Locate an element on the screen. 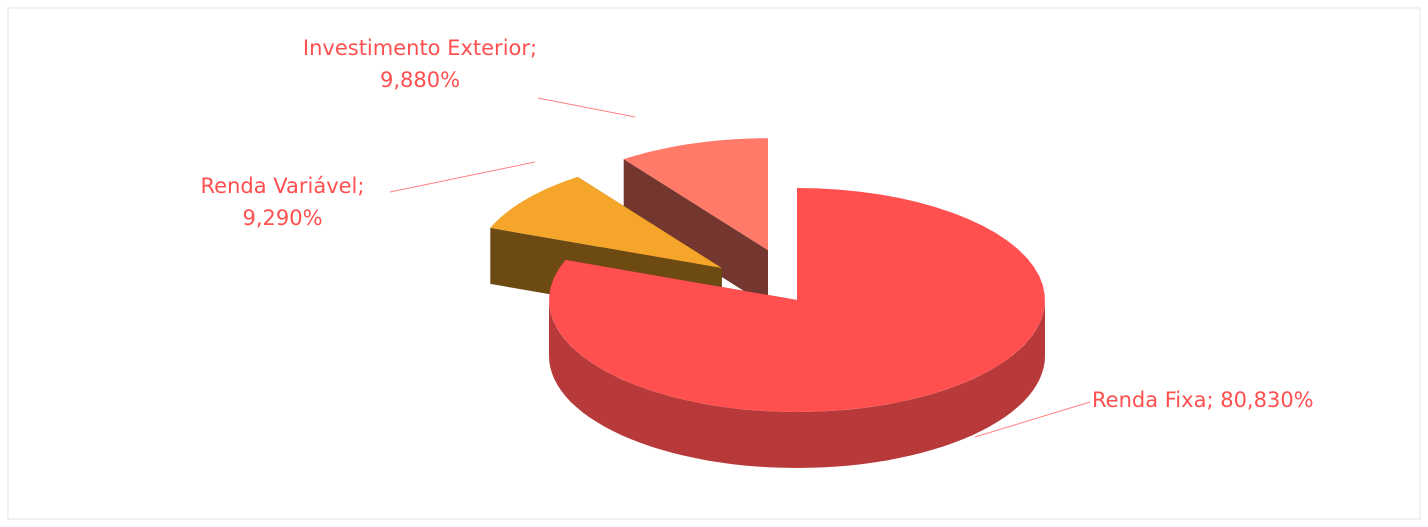 The width and height of the screenshot is (1428, 527). value-label: 9,290% is located at coordinates (282, 218).